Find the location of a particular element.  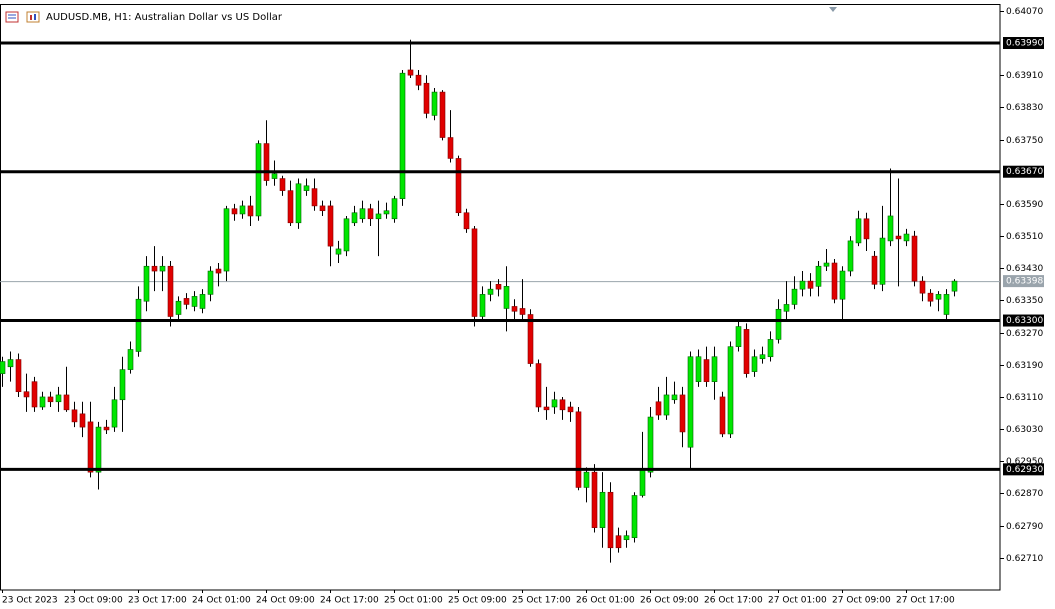

level-label: 0.63990 is located at coordinates (1024, 44).